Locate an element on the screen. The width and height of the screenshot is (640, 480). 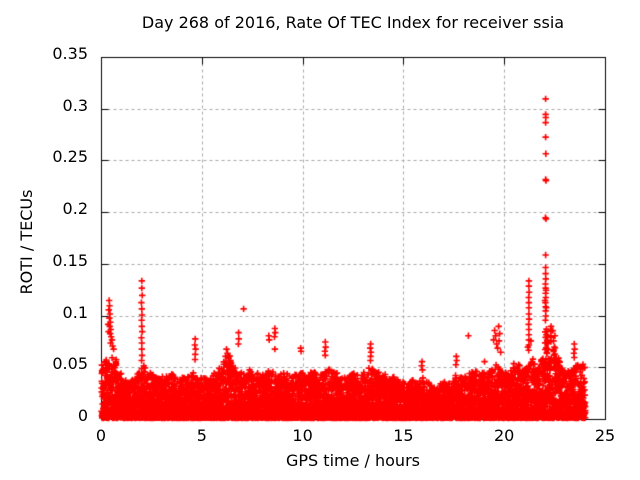
y-tick-label: 0.3 is located at coordinates (75, 105).